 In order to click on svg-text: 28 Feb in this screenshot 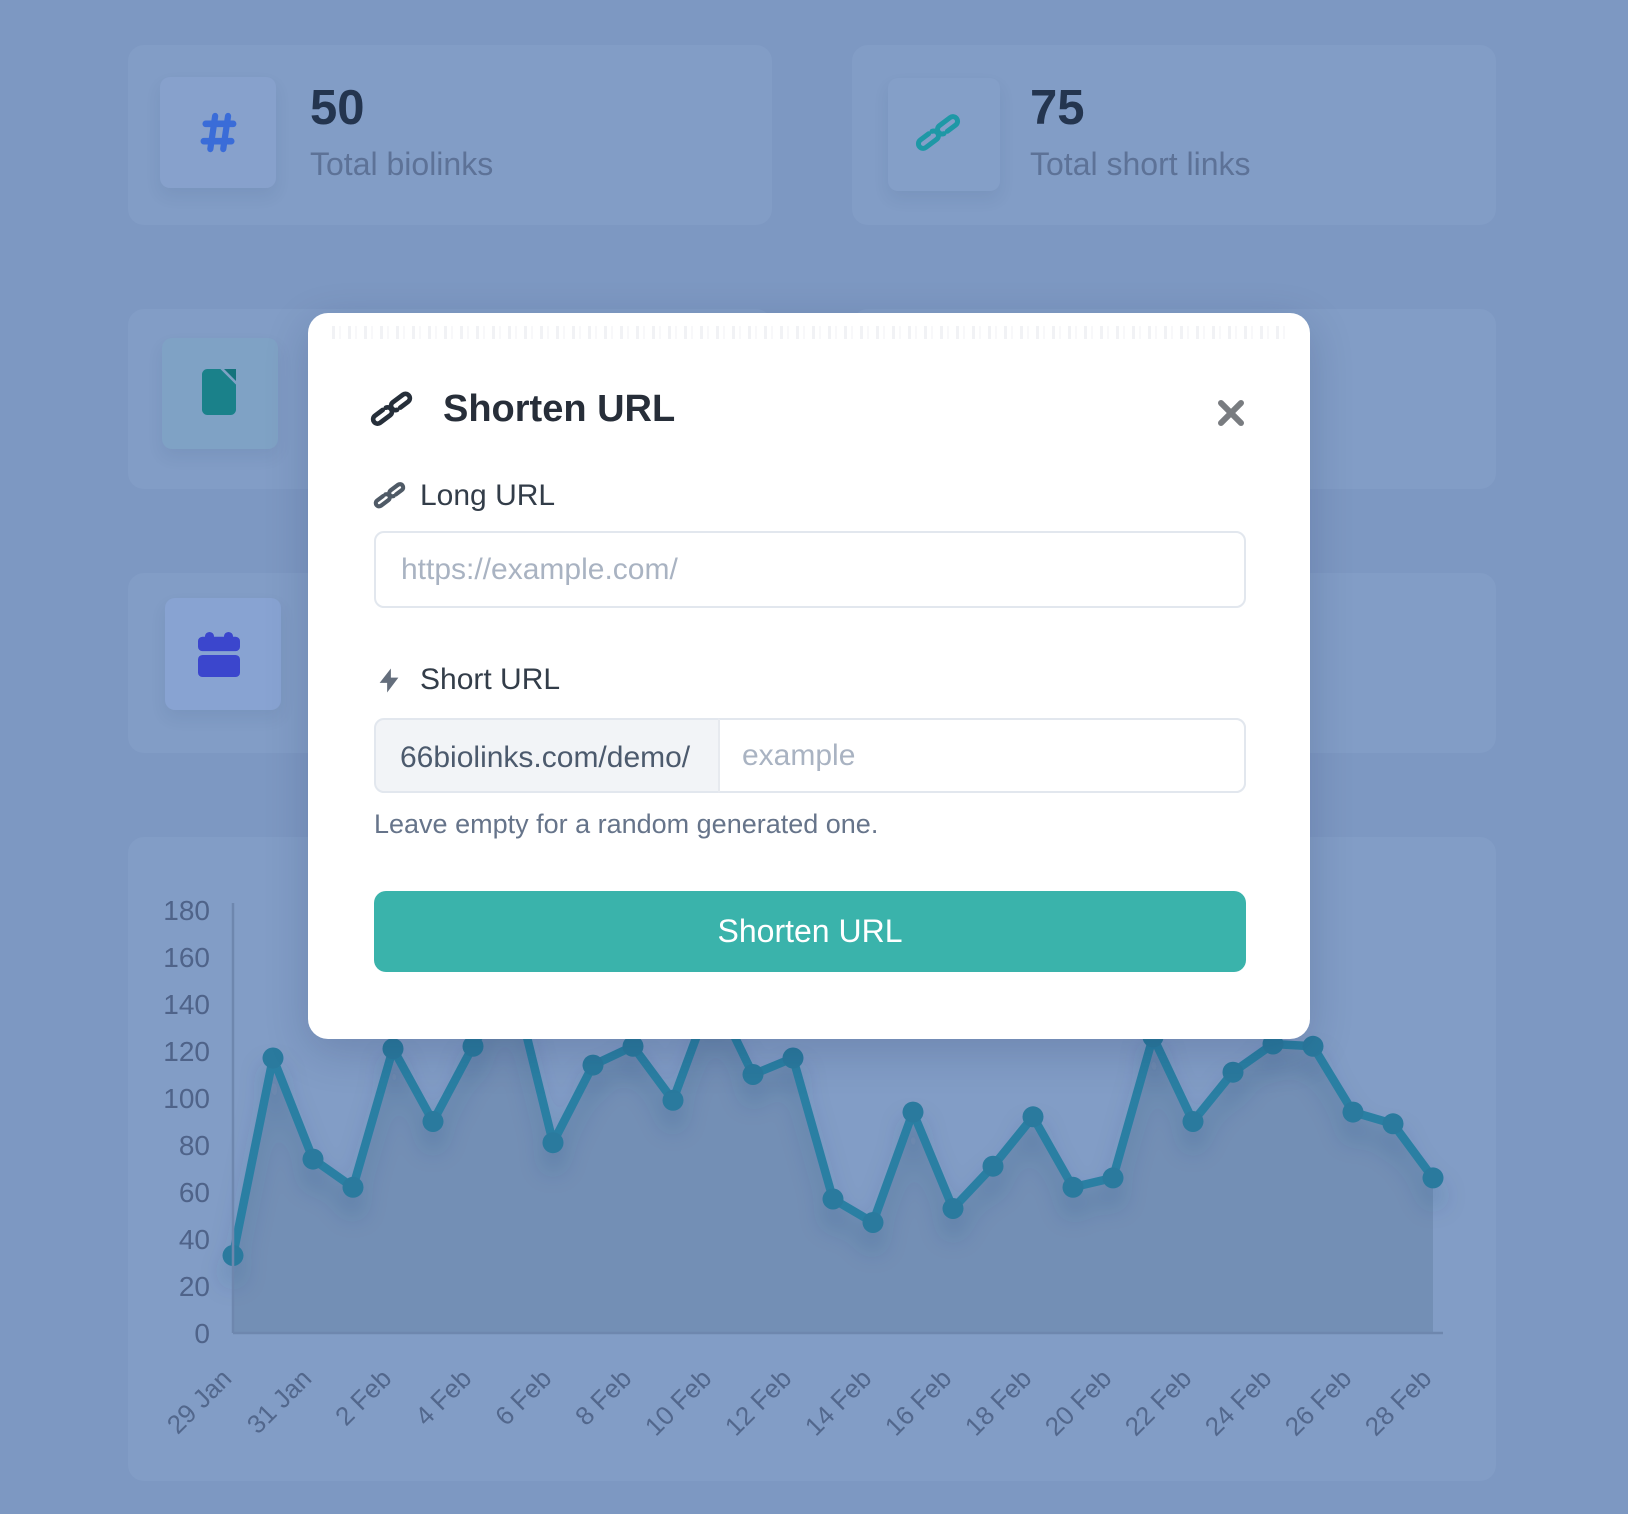, I will do `click(1398, 1402)`.